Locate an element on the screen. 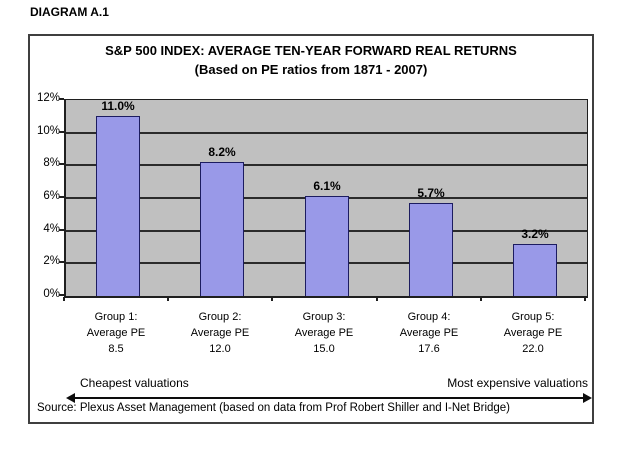 The width and height of the screenshot is (620, 455). cheapest-valuations-label: Cheapest valuations is located at coordinates (134, 383).